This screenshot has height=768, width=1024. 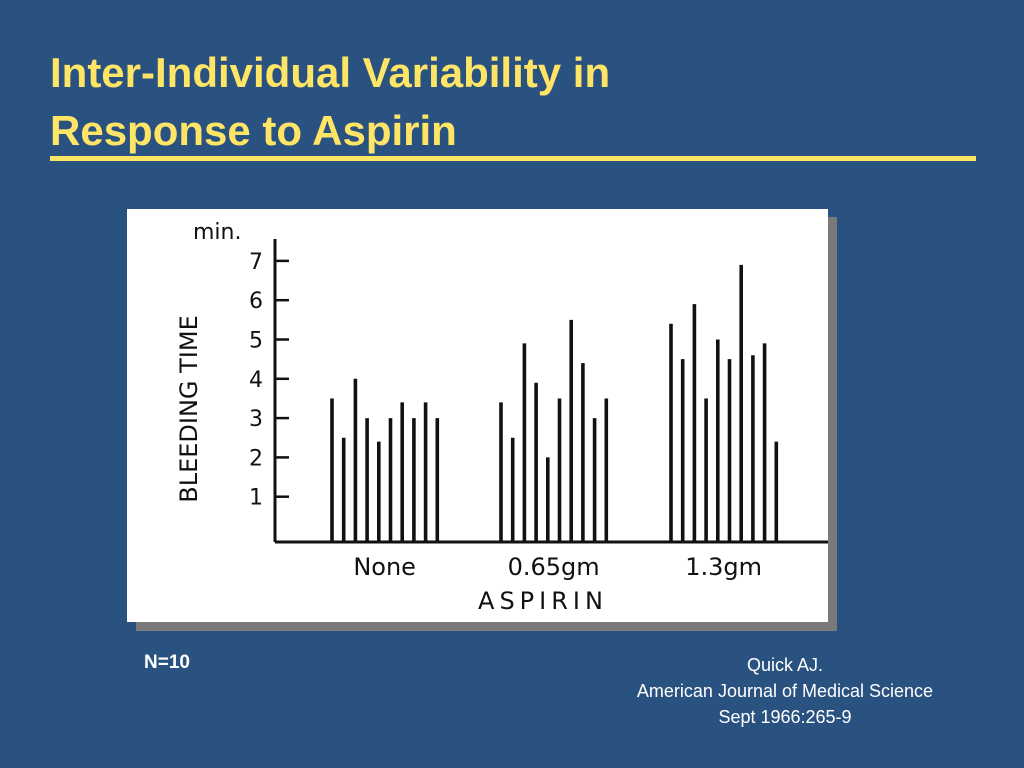 I want to click on citation-journal: American Journal of Medical Science, so click(x=785, y=691).